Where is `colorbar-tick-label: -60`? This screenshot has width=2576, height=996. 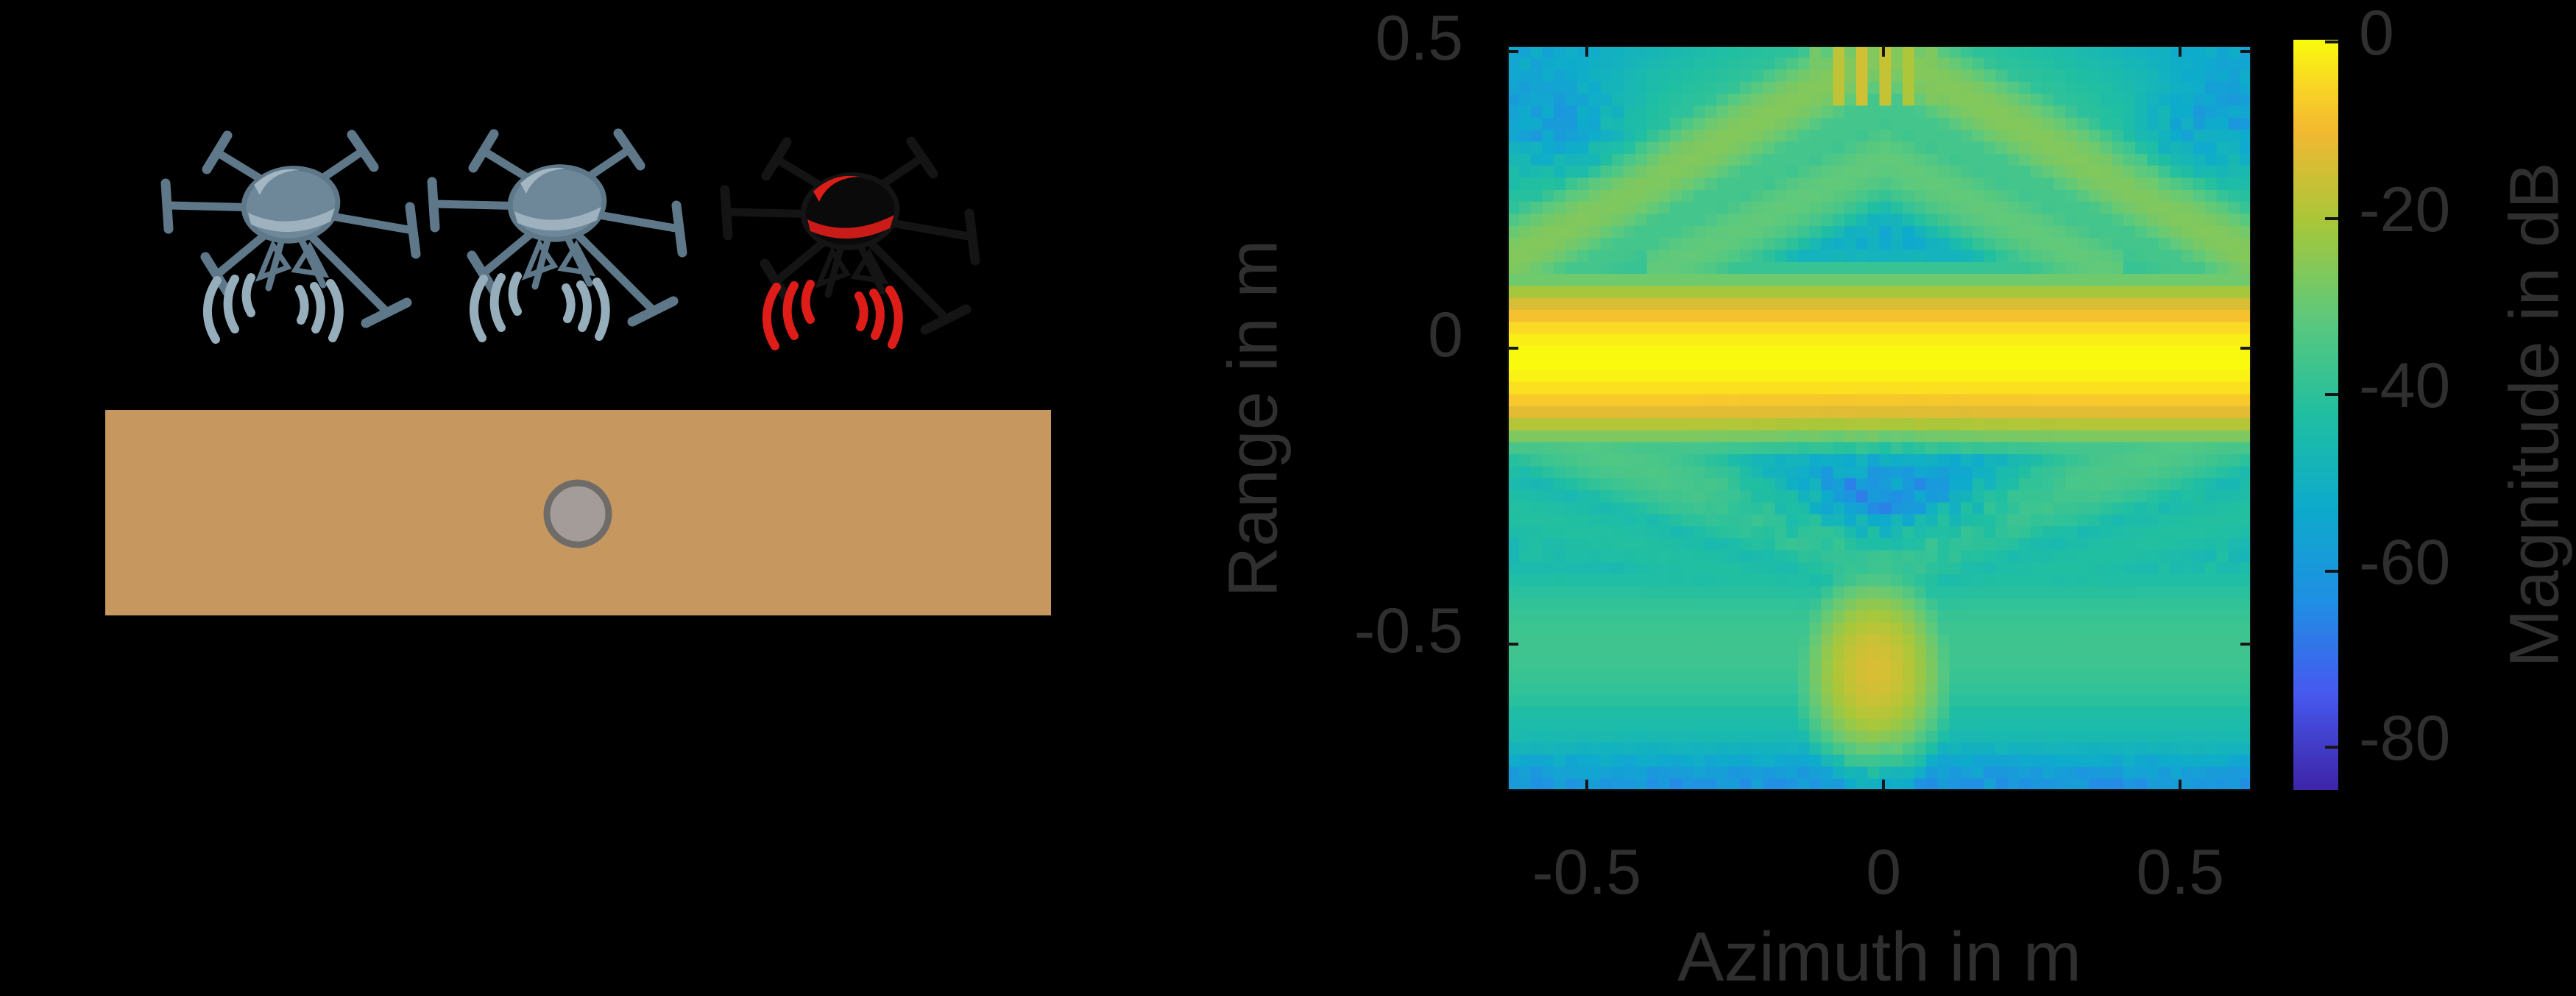
colorbar-tick-label: -60 is located at coordinates (2405, 562).